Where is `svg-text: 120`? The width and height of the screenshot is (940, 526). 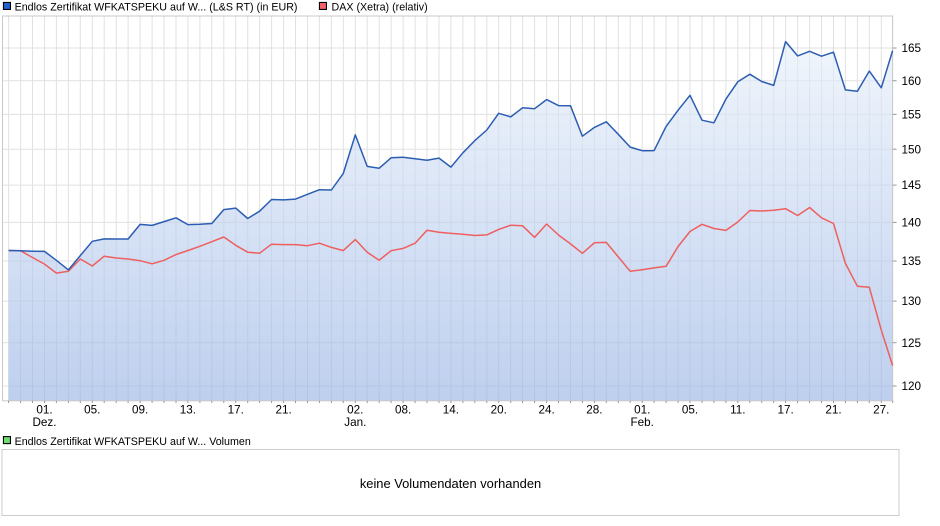 svg-text: 120 is located at coordinates (912, 386).